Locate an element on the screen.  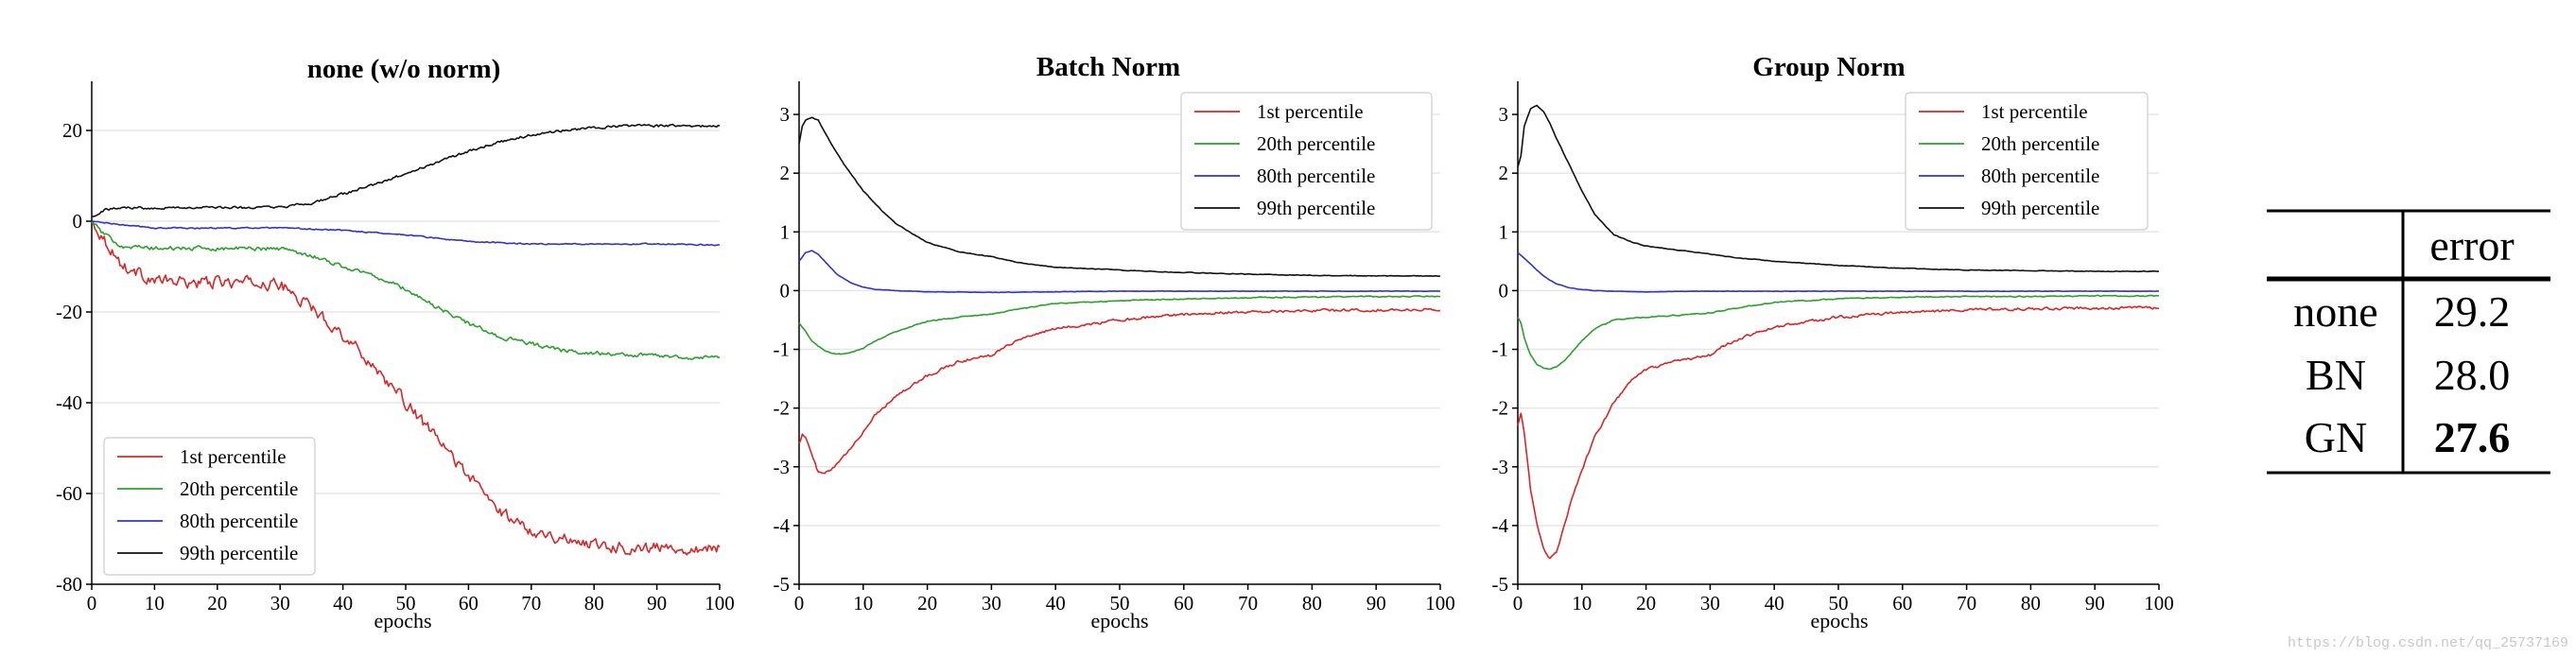
y-tick-label: 20 is located at coordinates (72, 130).